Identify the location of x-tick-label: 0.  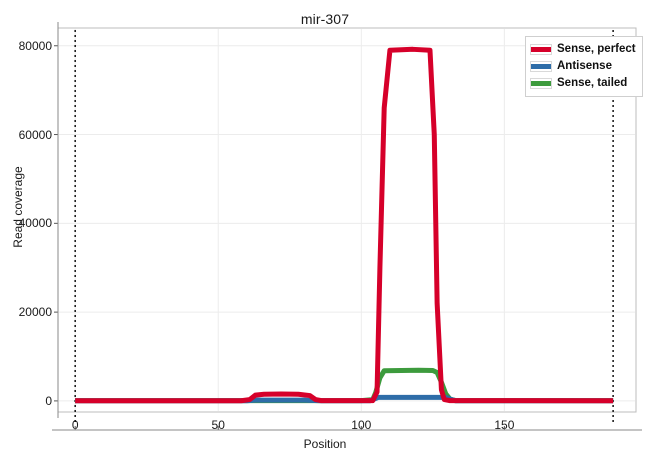
(75, 425).